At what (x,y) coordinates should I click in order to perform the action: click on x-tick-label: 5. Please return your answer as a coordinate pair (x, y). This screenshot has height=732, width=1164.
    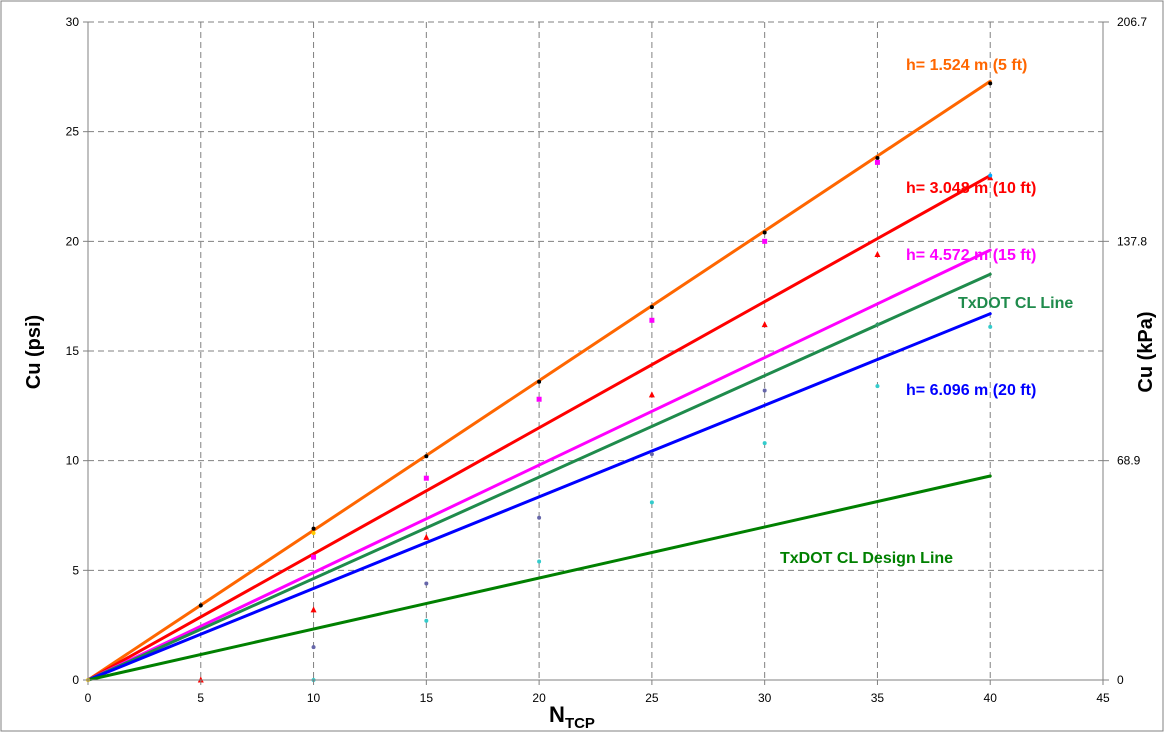
    Looking at the image, I should click on (200, 698).